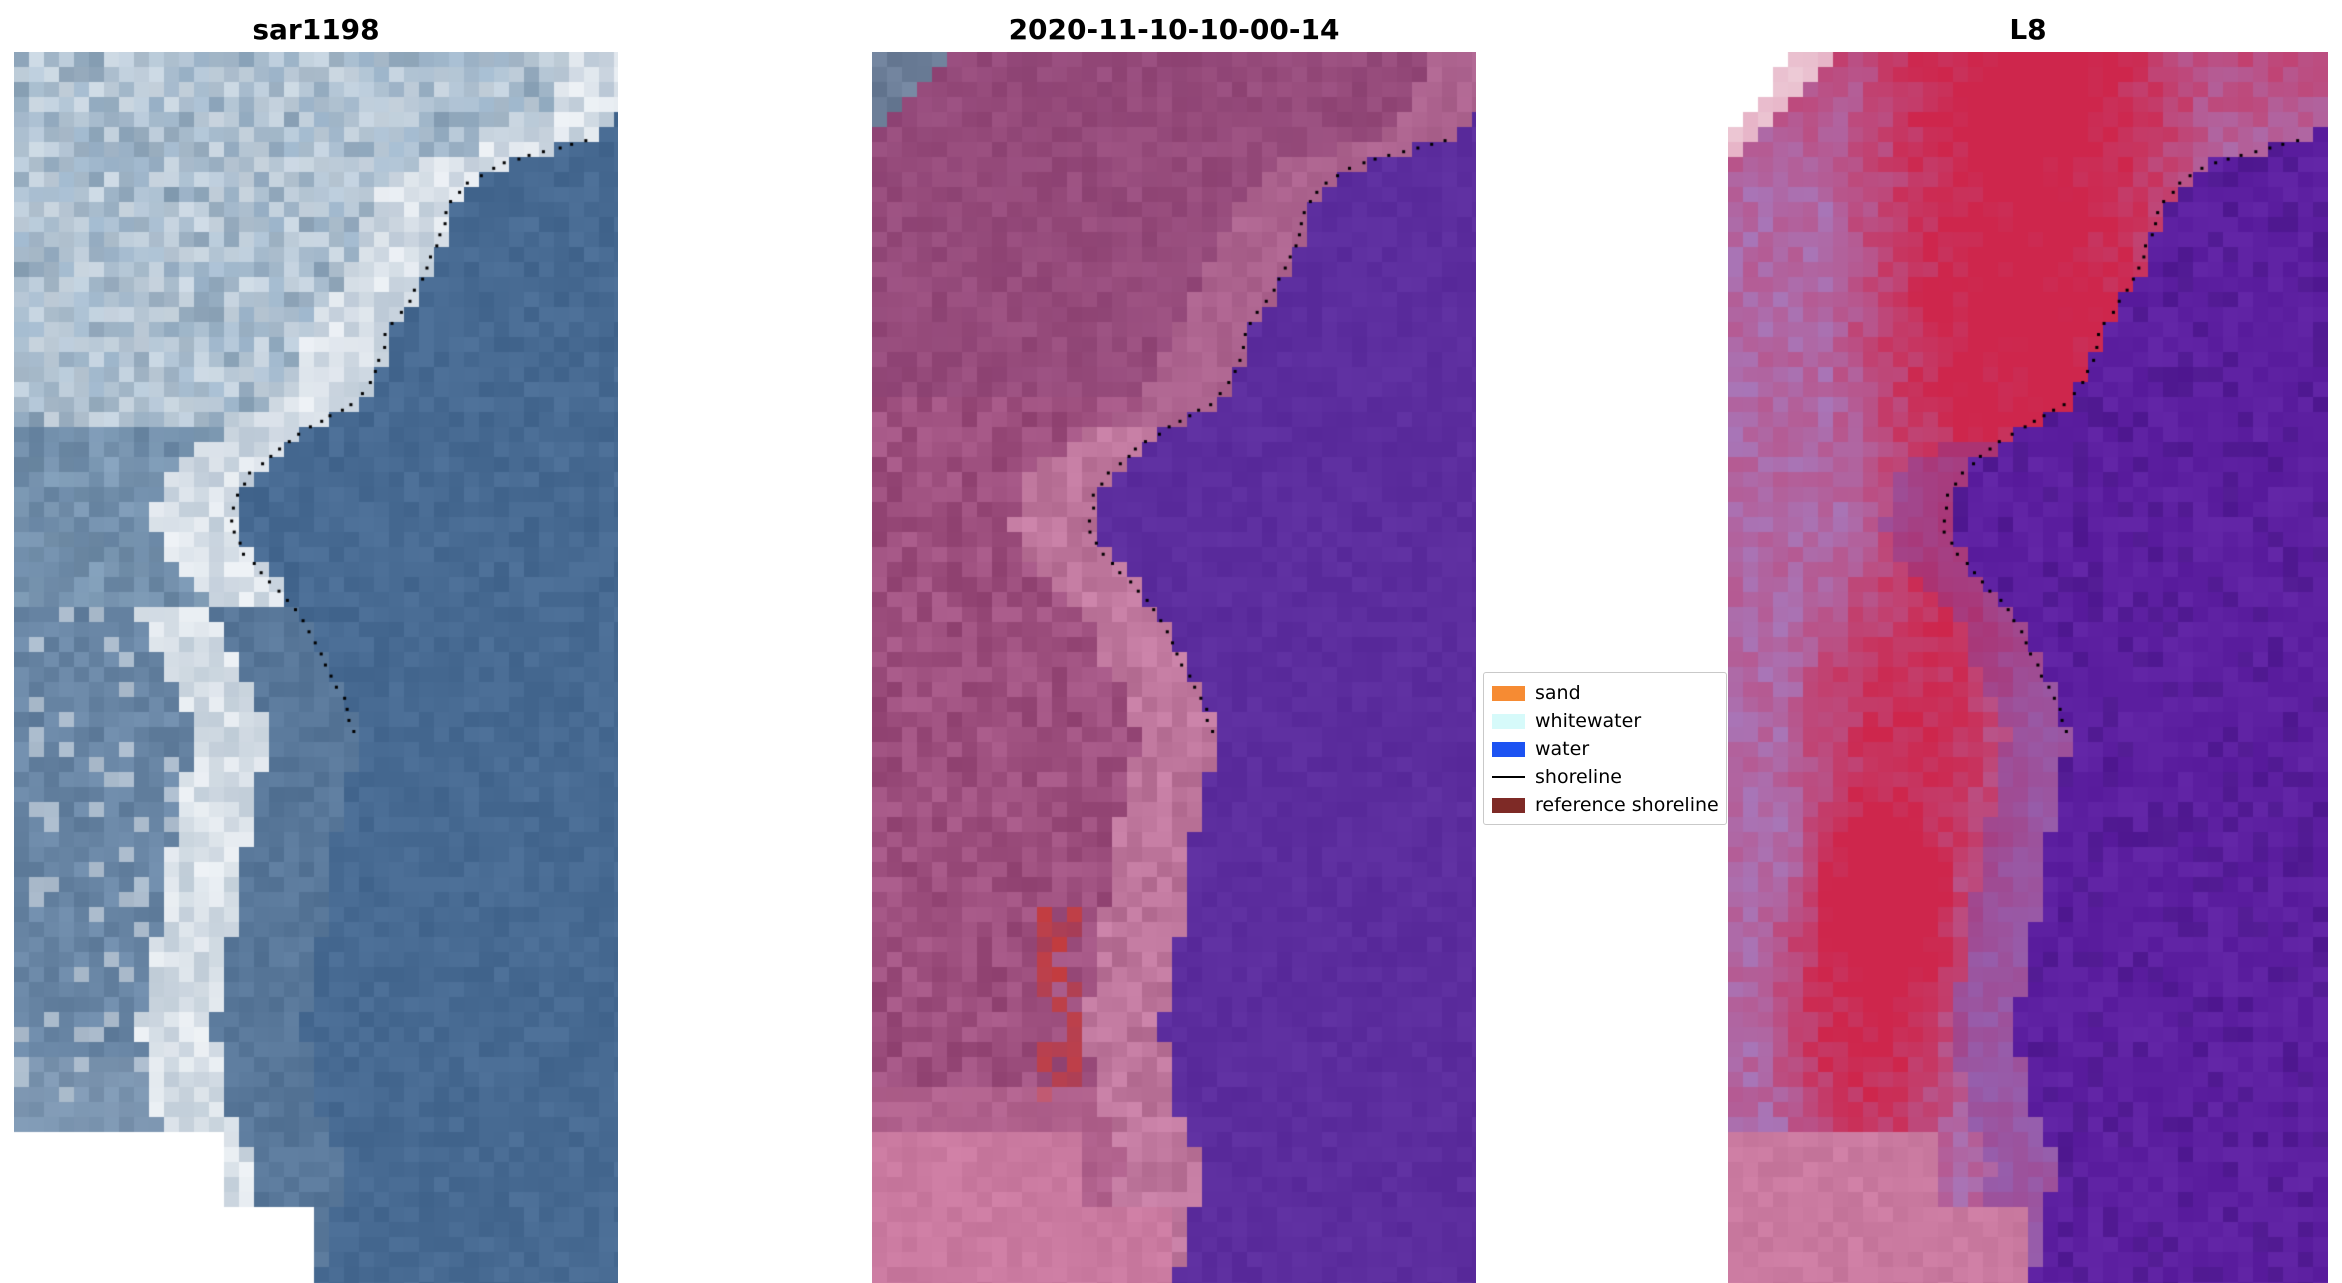  I want to click on legend-item: water, so click(1609, 749).